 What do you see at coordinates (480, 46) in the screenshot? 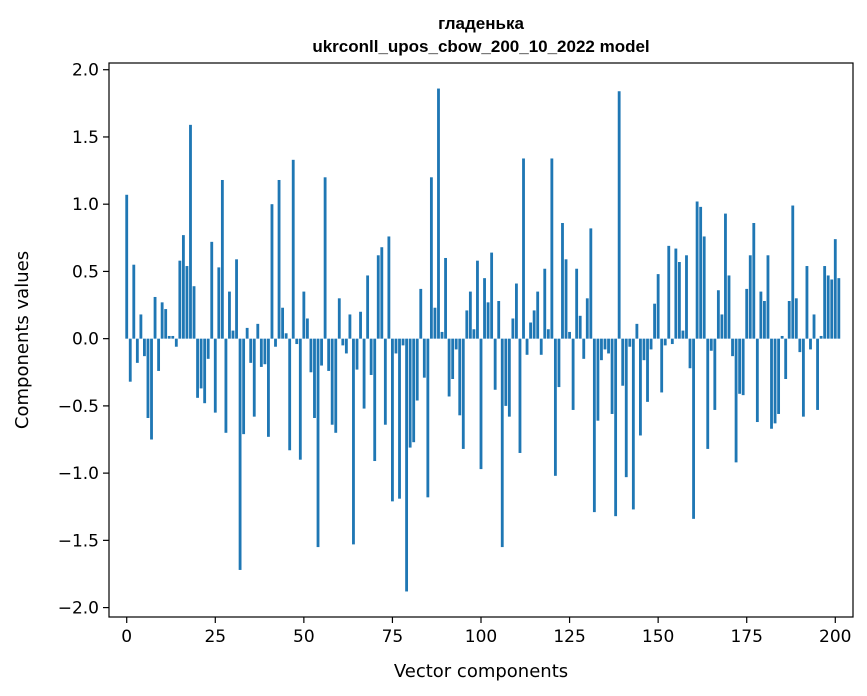
I see `chart-title-line2: ukrconll_upos_cbow_200_10_2022 model` at bounding box center [480, 46].